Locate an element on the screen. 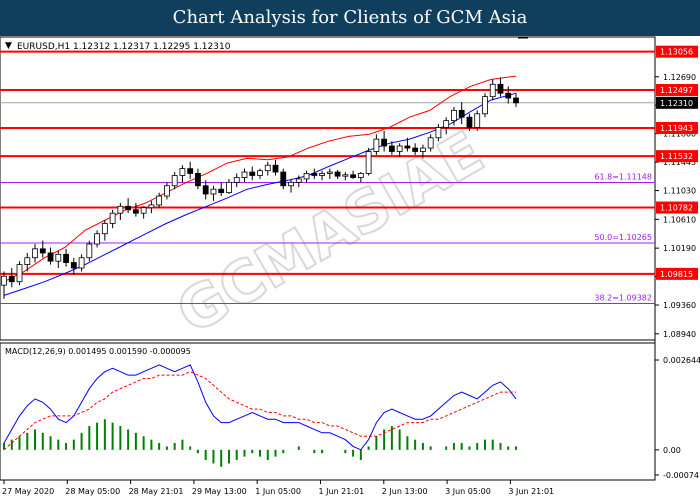  current-price-tag is located at coordinates (677, 102).